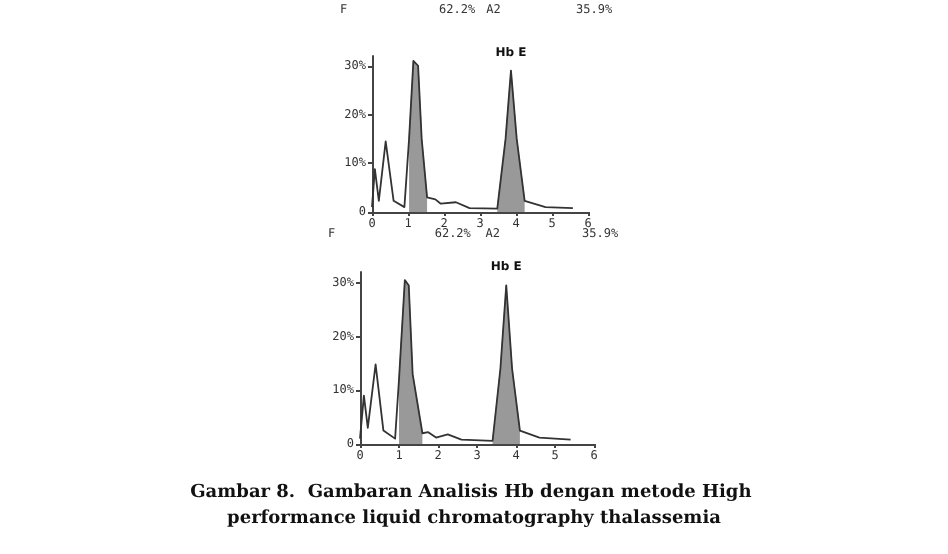  I want to click on text: Gambar 8. Gambaran Analisis Hb dengan metode High performance liquid chromatography thalassemia, so click(474, 506).